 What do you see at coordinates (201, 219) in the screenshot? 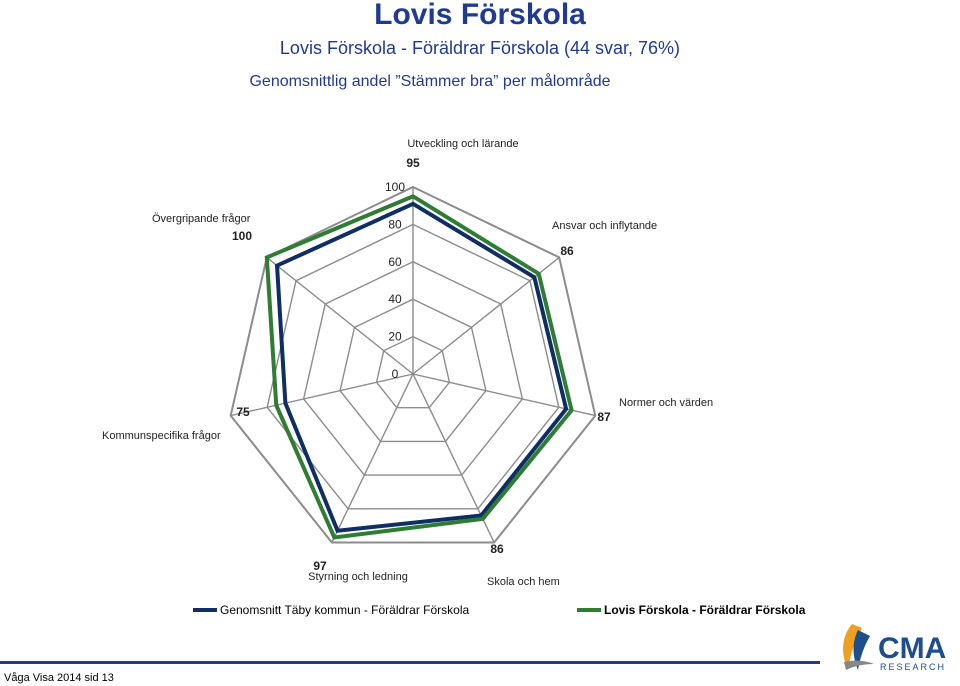
I see `axis-label-6: Övergripande frågor` at bounding box center [201, 219].